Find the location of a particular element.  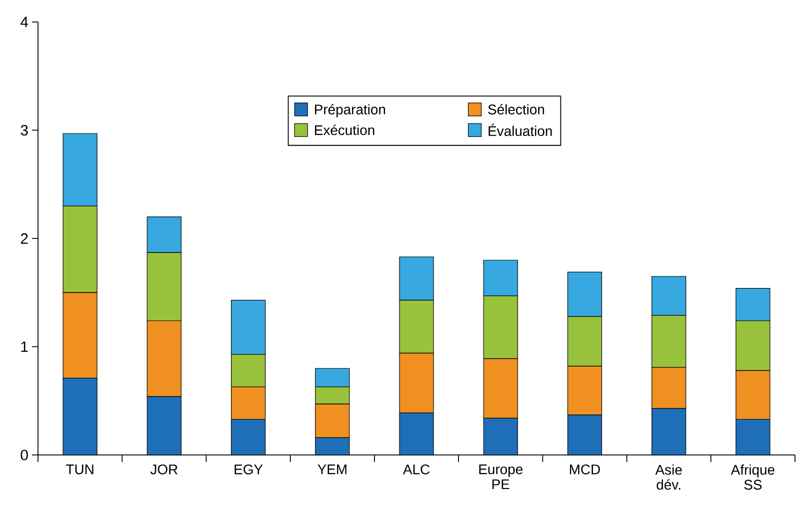

x-tick-label: ALC is located at coordinates (416, 469).